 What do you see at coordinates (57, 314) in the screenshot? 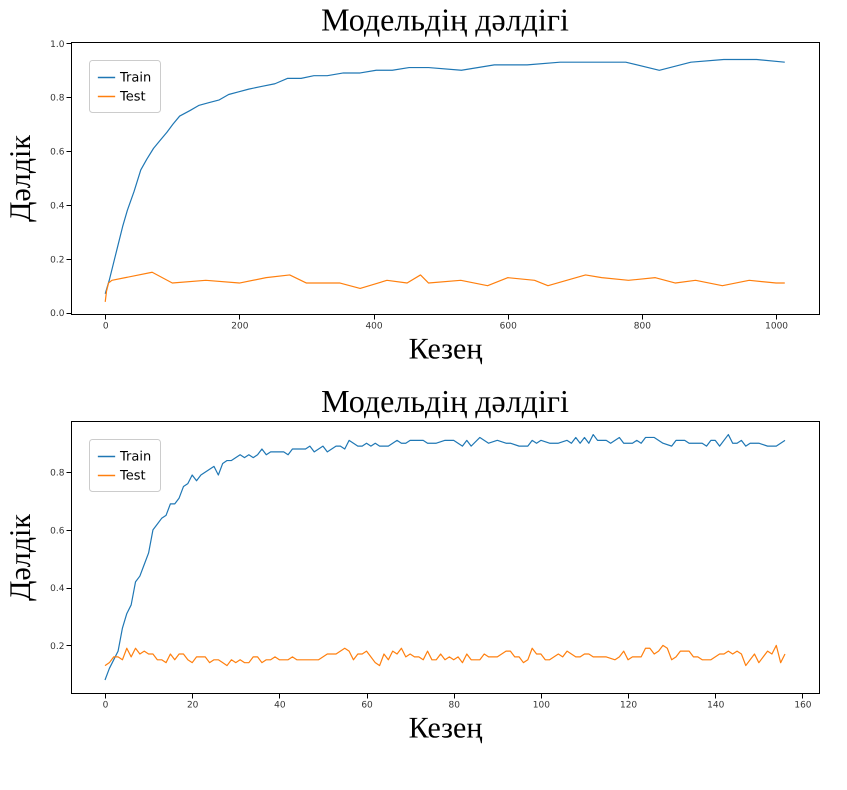
I see `y-tick-label: 0.0` at bounding box center [57, 314].